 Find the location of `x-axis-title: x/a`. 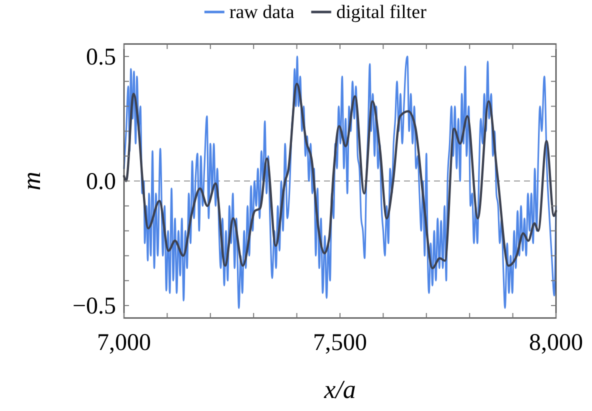

x-axis-title: x/a is located at coordinates (339, 389).